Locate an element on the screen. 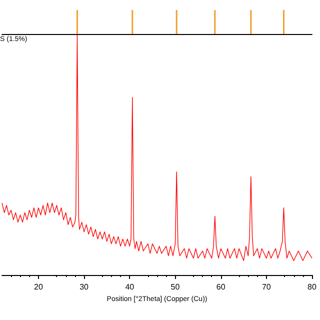  x-tick-label: 20 is located at coordinates (39, 287).